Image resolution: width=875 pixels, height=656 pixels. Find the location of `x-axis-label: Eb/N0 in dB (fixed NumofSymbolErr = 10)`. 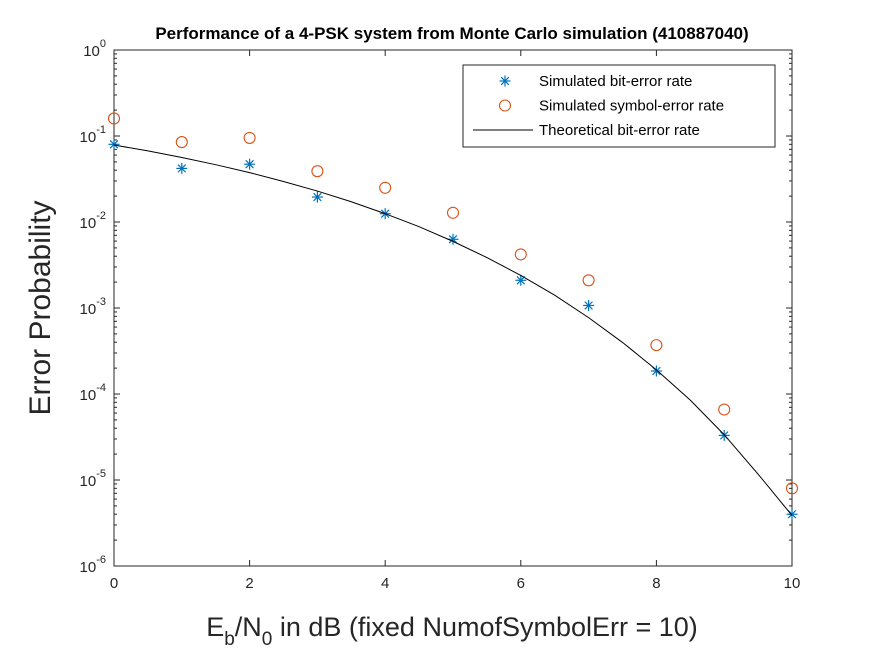

x-axis-label: Eb/N0 in dB (fixed NumofSymbolErr = 10) is located at coordinates (452, 631).